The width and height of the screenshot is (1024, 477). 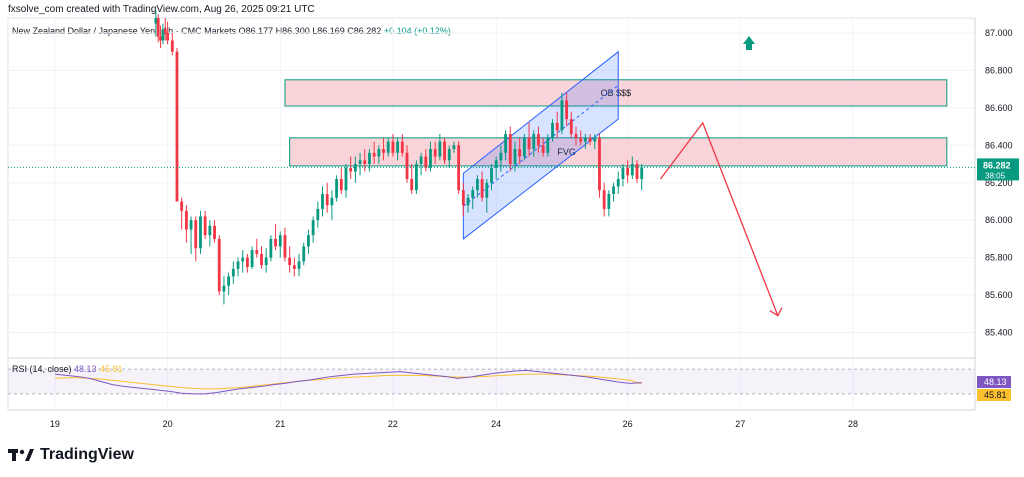 What do you see at coordinates (292, 31) in the screenshot?
I see `high-value: H86.300` at bounding box center [292, 31].